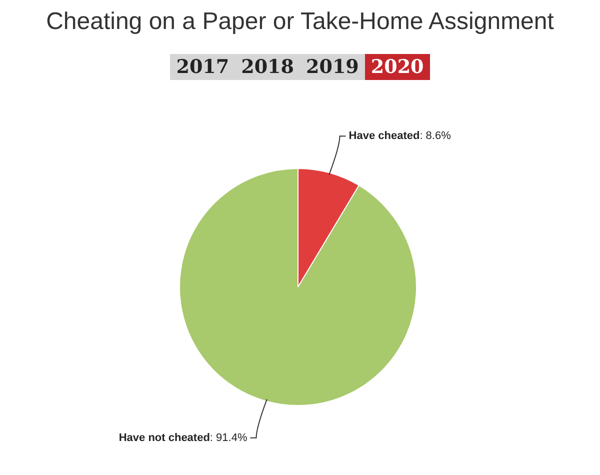  What do you see at coordinates (332, 67) in the screenshot?
I see `text: 2019` at bounding box center [332, 67].